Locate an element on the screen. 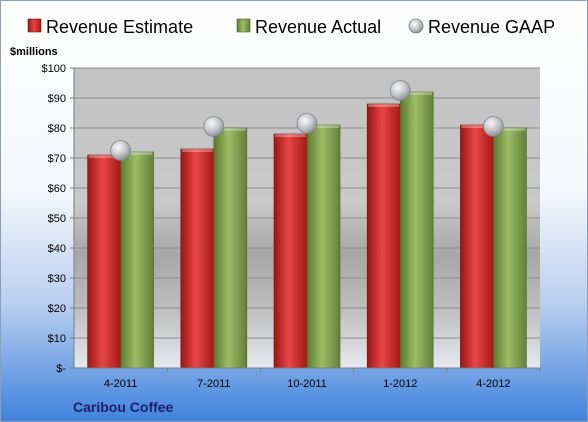 The width and height of the screenshot is (588, 422). y-tick-label: $30 is located at coordinates (57, 279).